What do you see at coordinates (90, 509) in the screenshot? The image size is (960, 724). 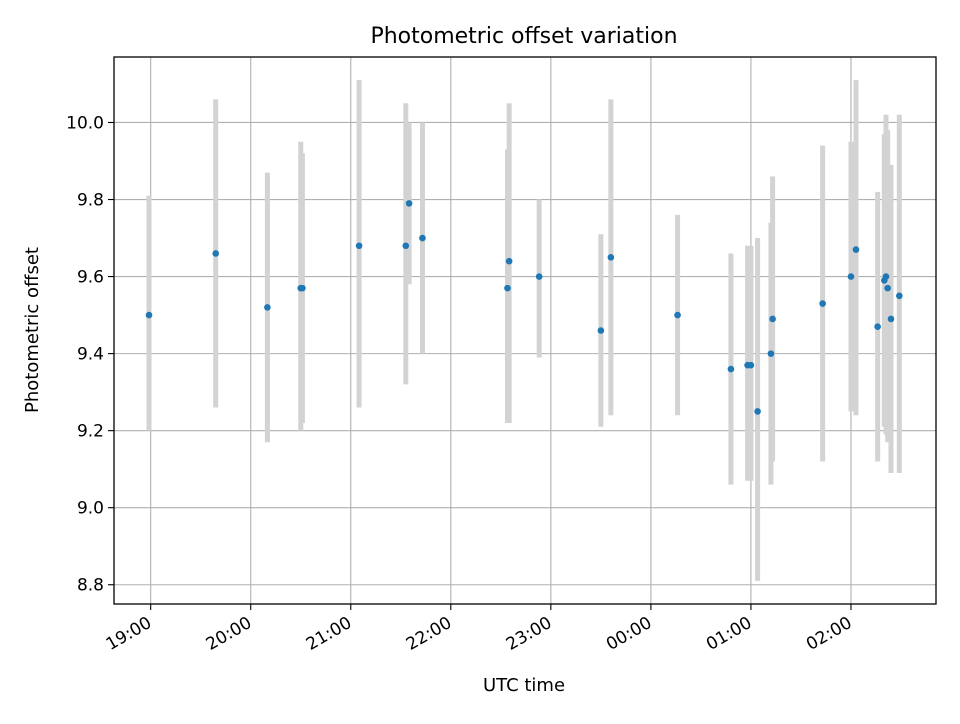 I see `y-tick-label: 9.0` at bounding box center [90, 509].